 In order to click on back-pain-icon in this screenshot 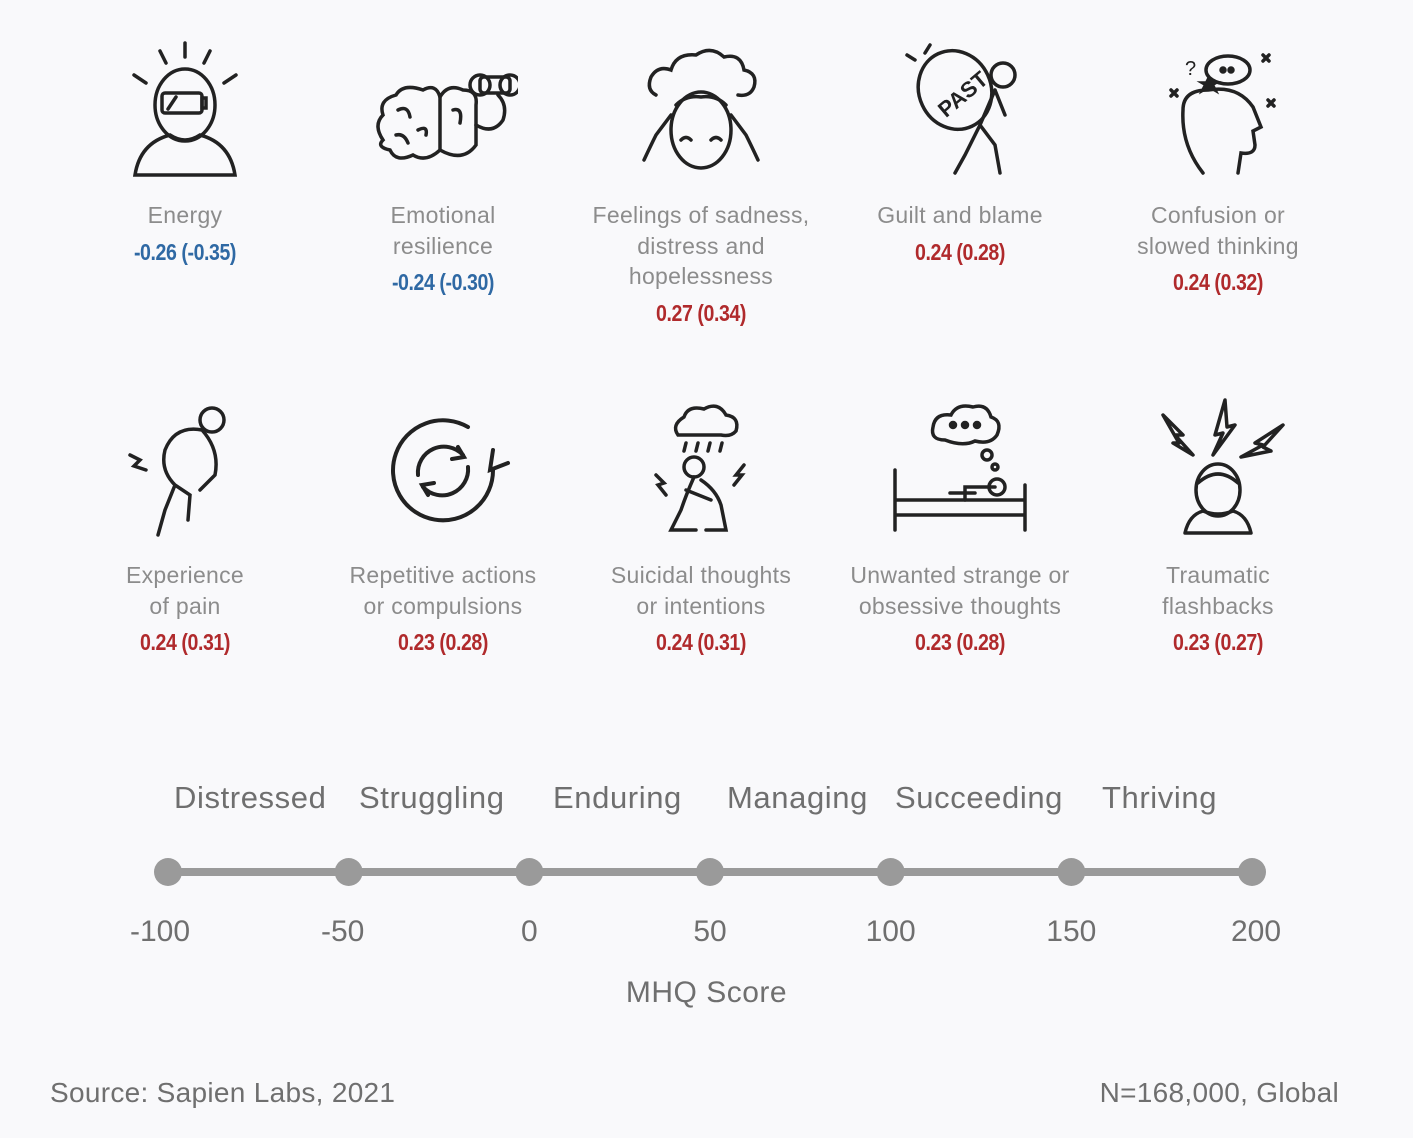, I will do `click(177, 471)`.